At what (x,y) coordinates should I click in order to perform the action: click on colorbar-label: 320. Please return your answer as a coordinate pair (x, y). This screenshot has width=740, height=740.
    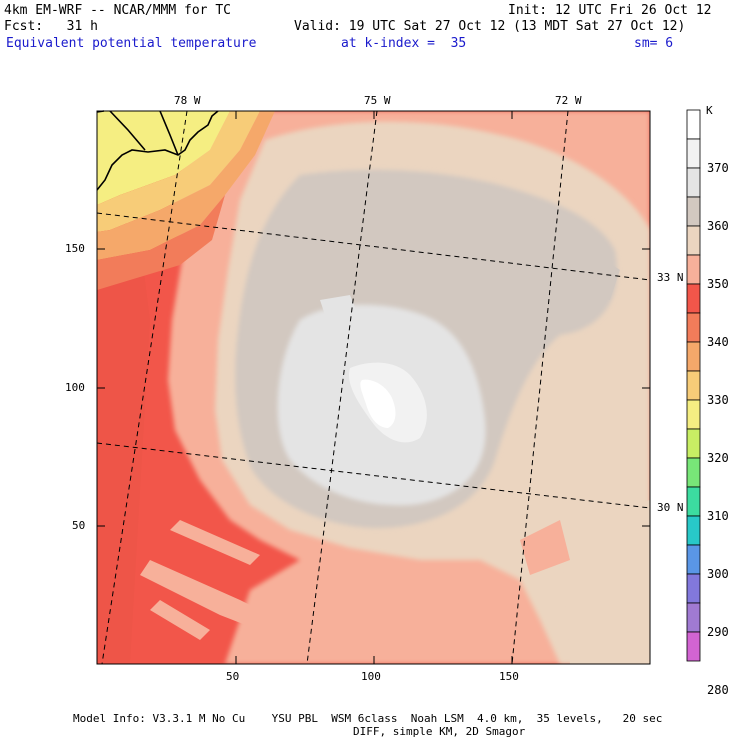
    Looking at the image, I should click on (718, 458).